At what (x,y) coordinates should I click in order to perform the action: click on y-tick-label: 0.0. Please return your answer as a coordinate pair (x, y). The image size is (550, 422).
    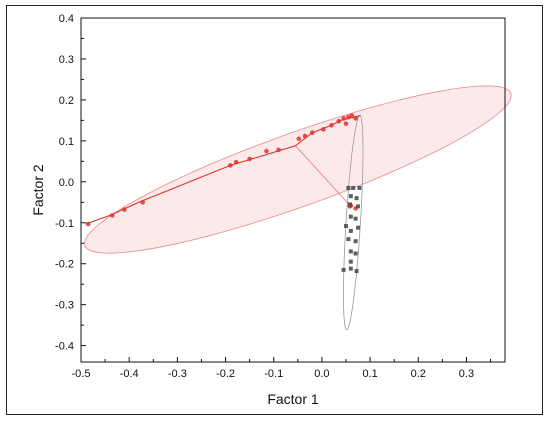
    Looking at the image, I should click on (66, 183).